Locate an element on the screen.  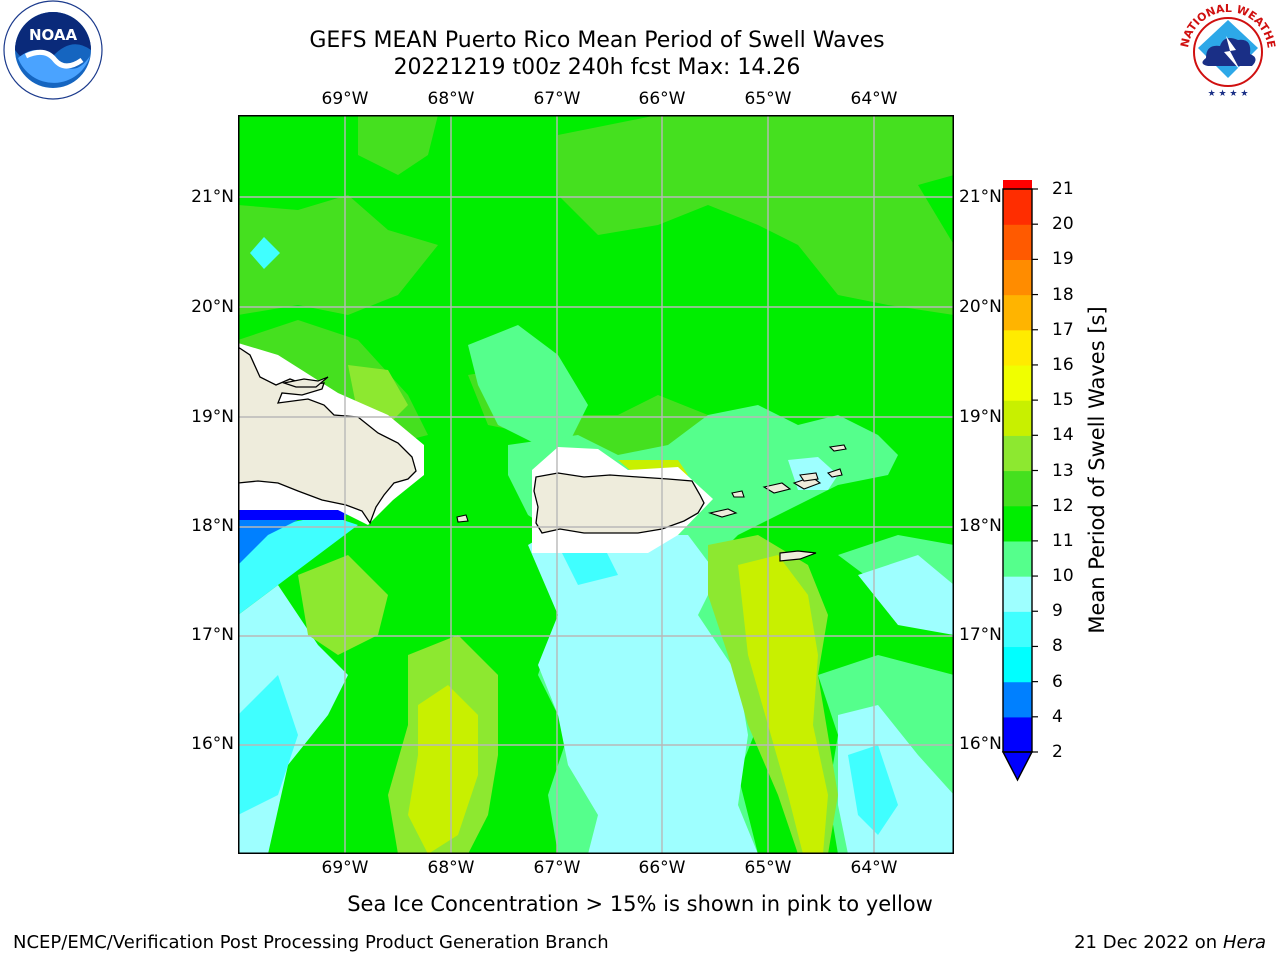
colorbar-segments is located at coordinates (1017, 453).